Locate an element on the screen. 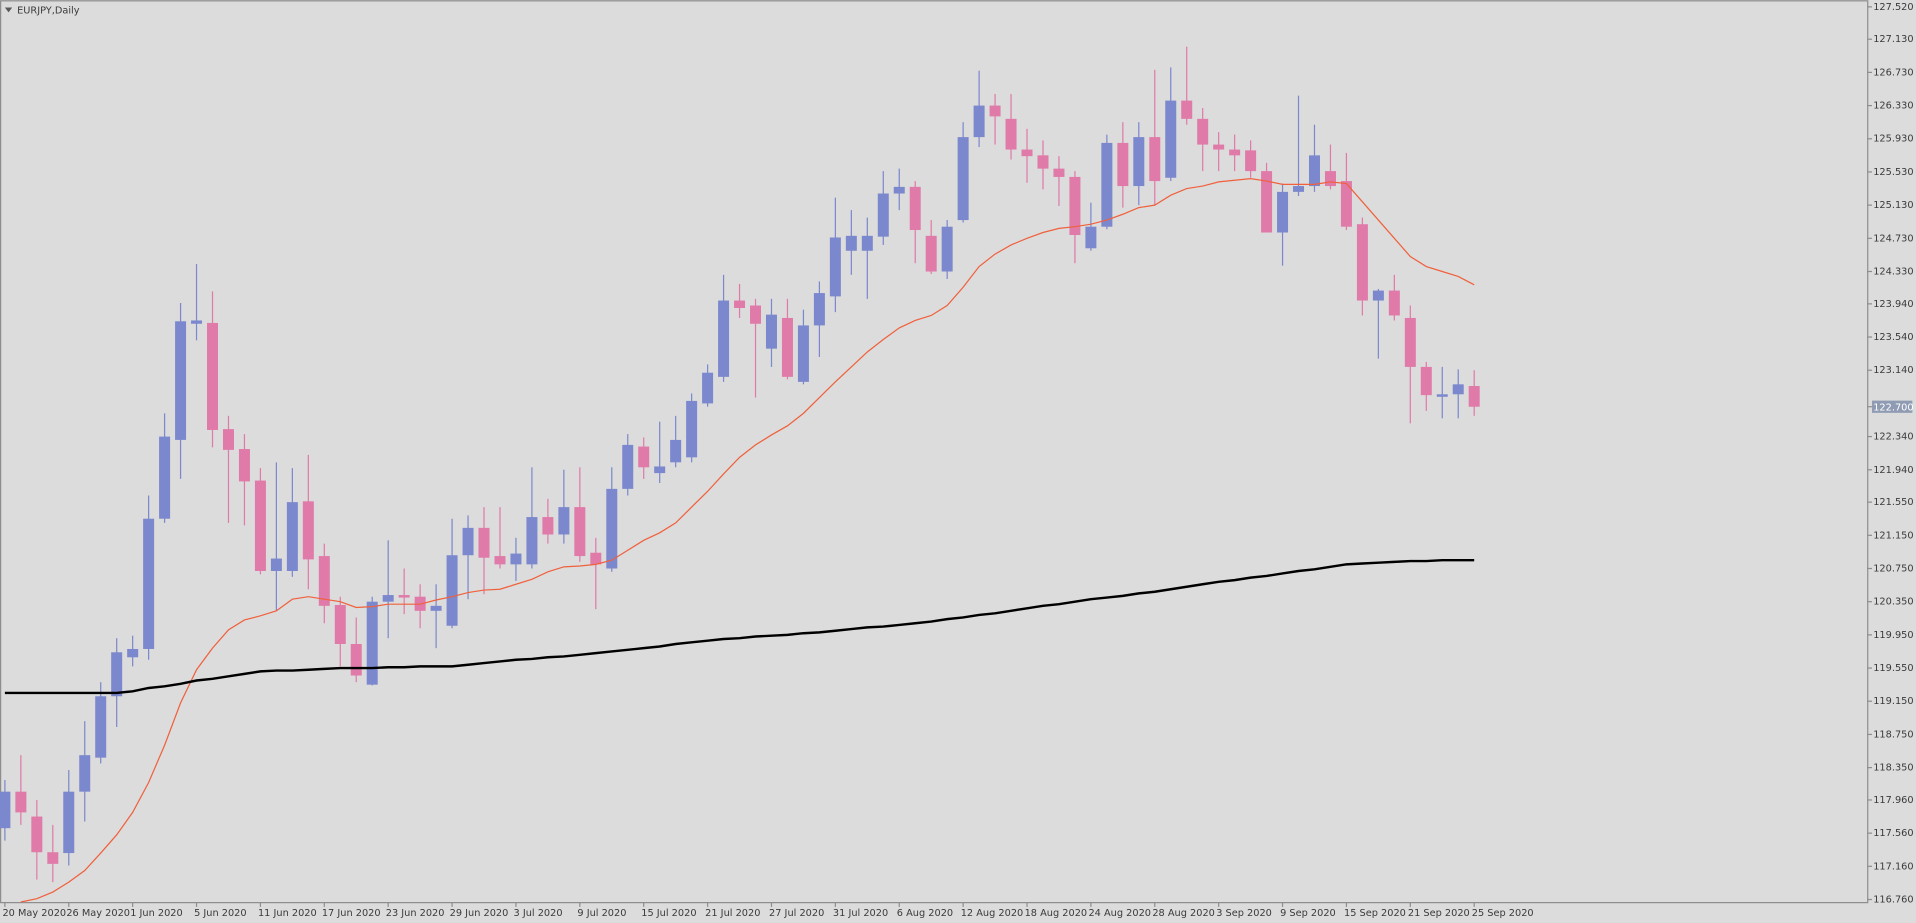 The width and height of the screenshot is (1916, 923). last-price-box is located at coordinates (1892, 406).